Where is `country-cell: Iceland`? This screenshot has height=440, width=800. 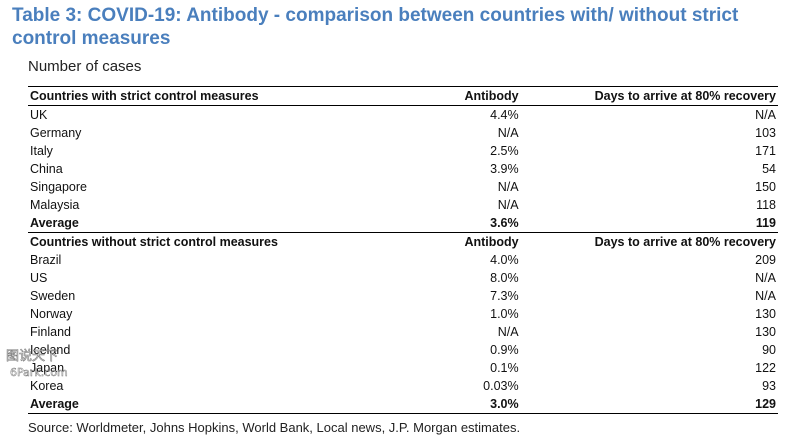 country-cell: Iceland is located at coordinates (50, 350).